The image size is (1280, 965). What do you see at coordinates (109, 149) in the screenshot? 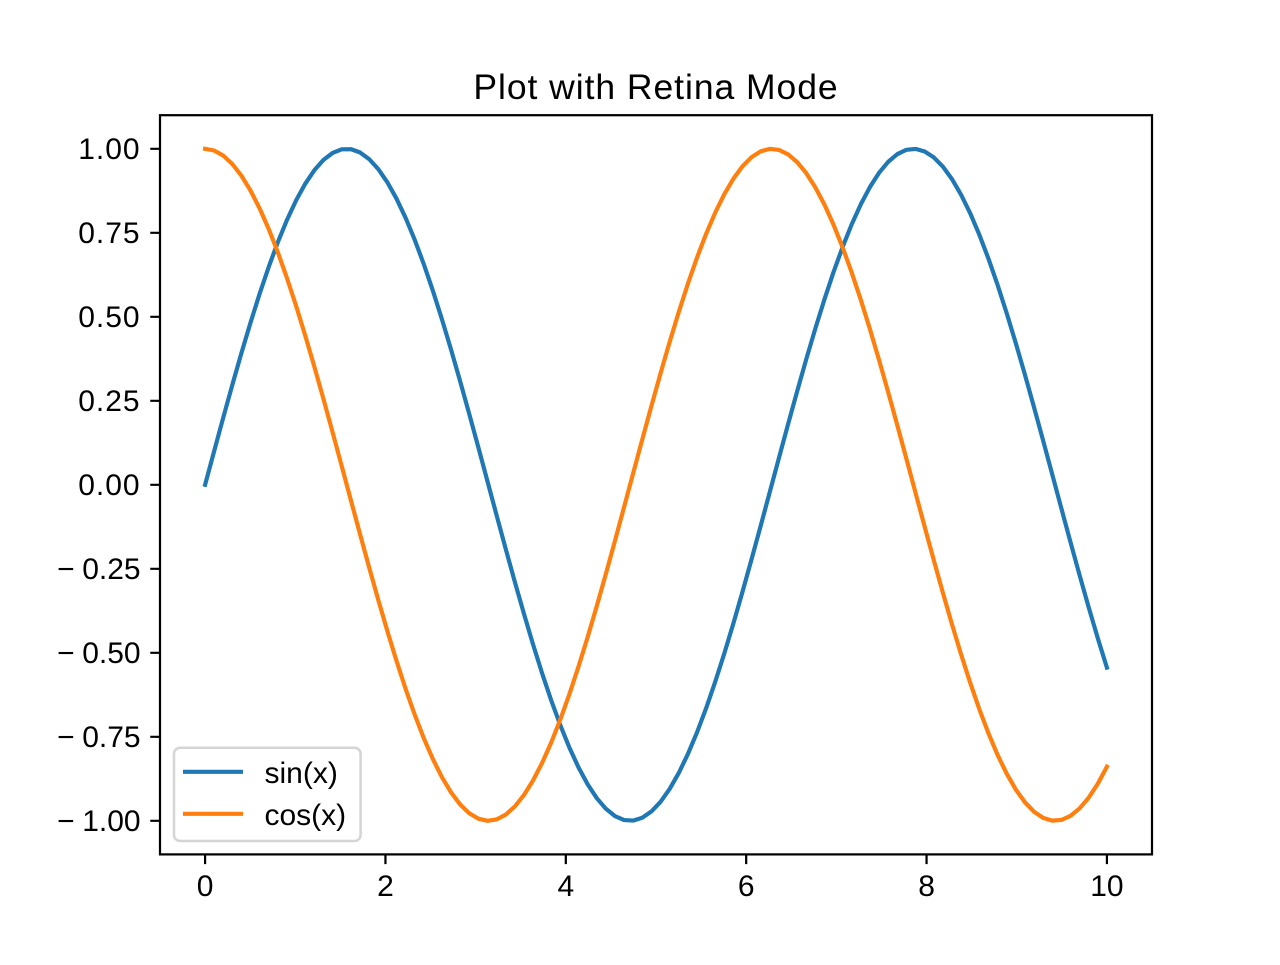
I see `svg-text: 1.00` at bounding box center [109, 149].